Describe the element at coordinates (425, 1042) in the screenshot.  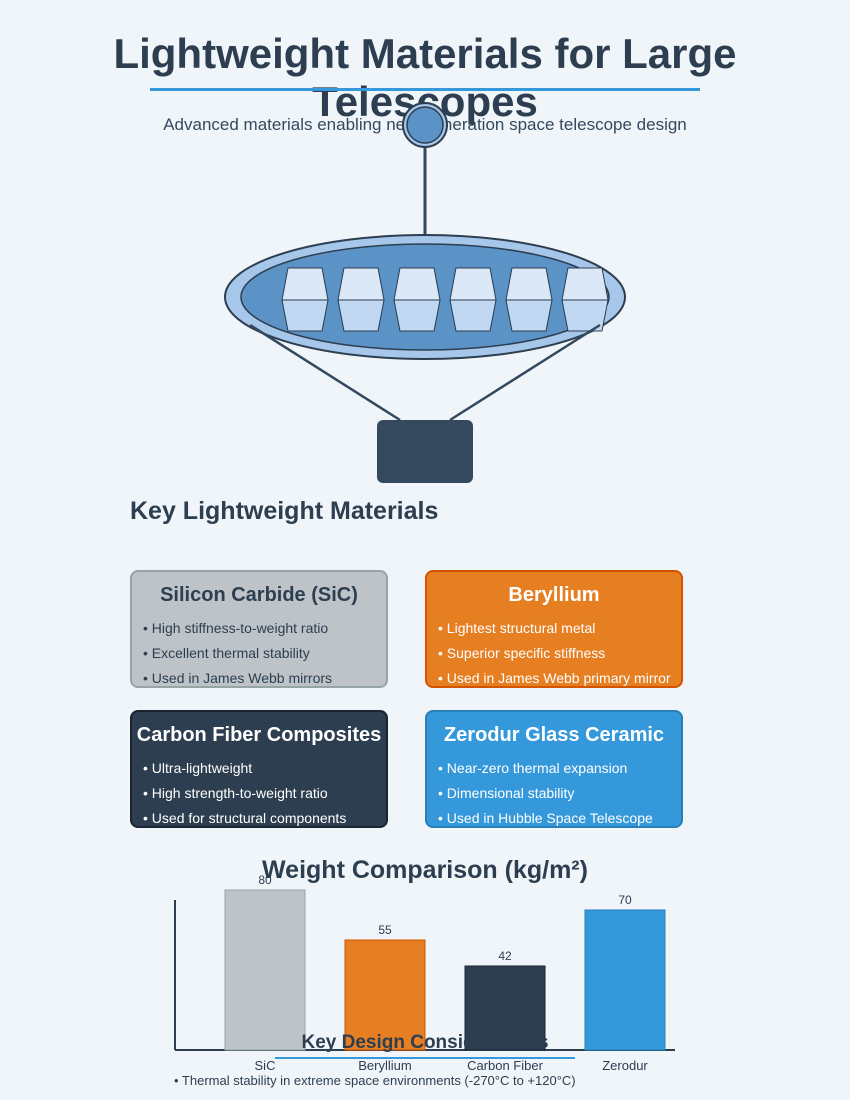
I see `design-considerations-title: Key Design Considerations` at that location.